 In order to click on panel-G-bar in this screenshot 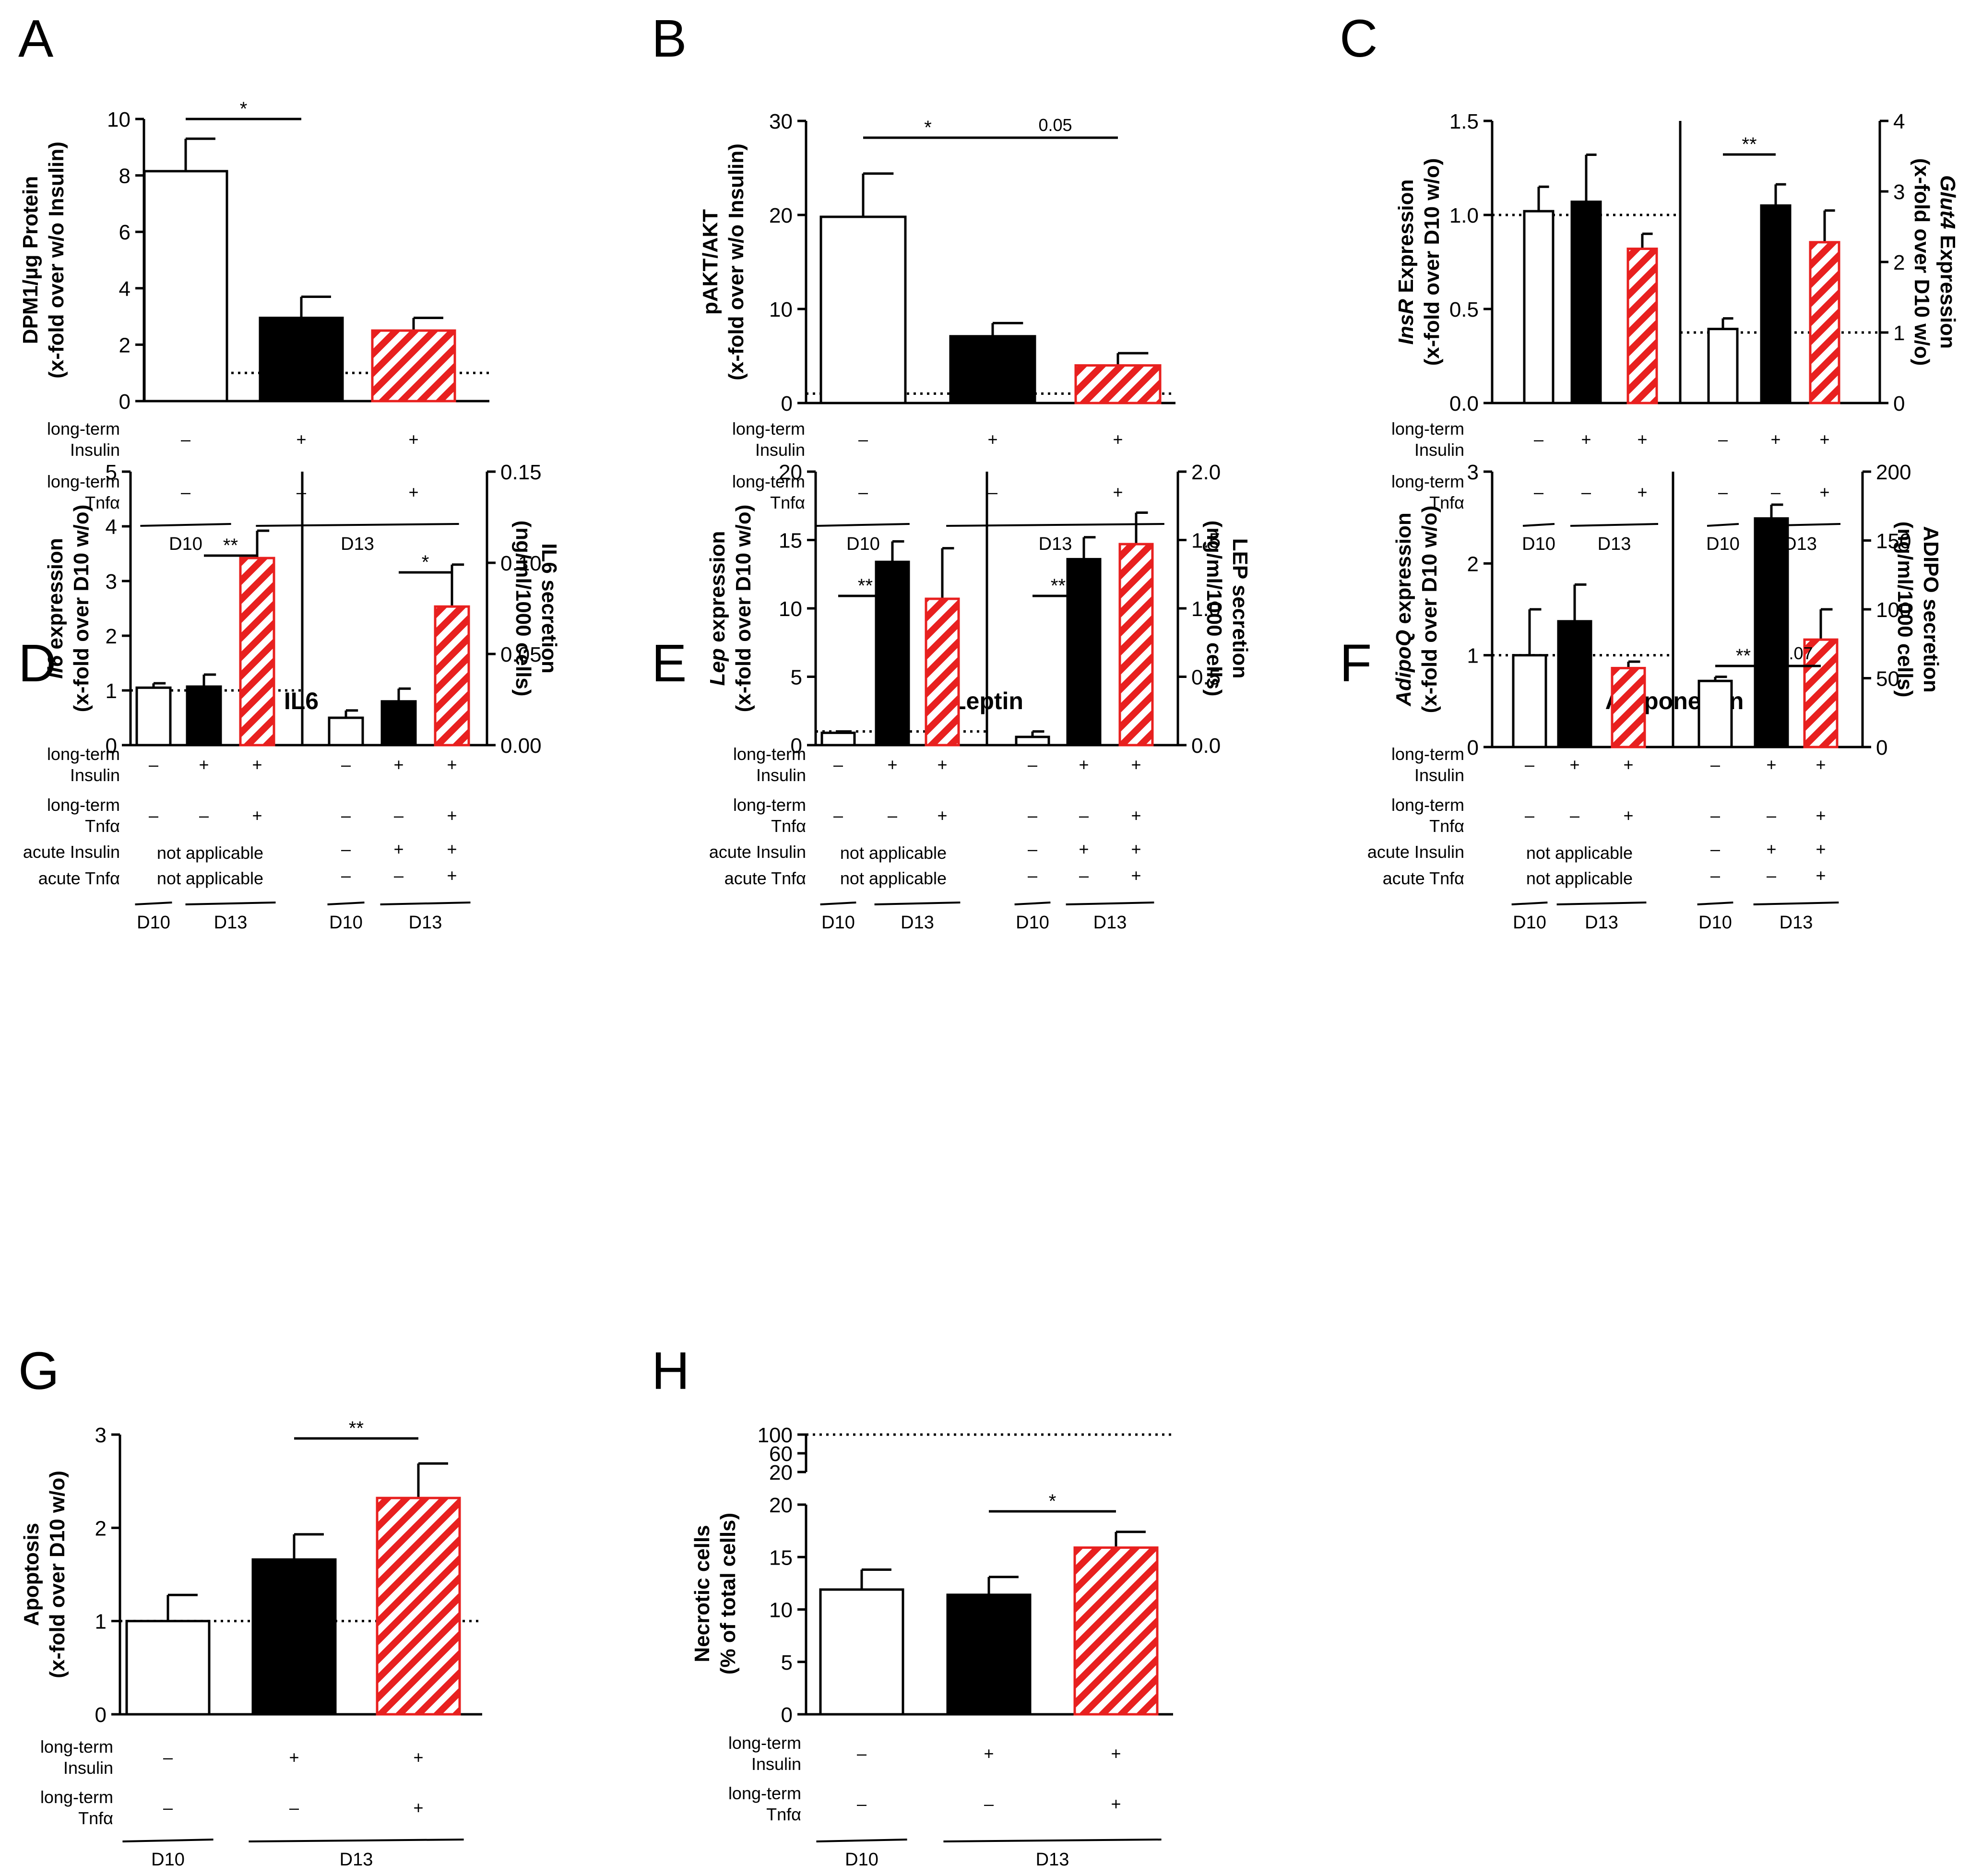, I will do `click(418, 1606)`.